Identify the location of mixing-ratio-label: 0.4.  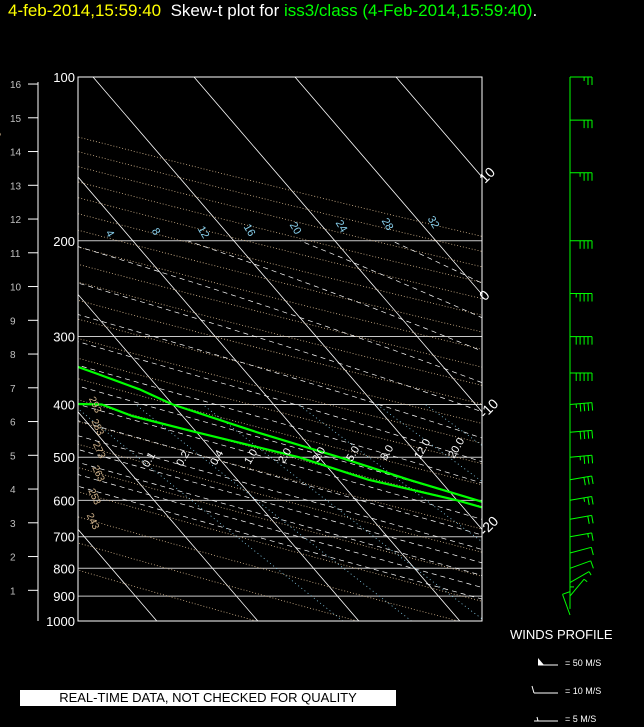
(217, 457).